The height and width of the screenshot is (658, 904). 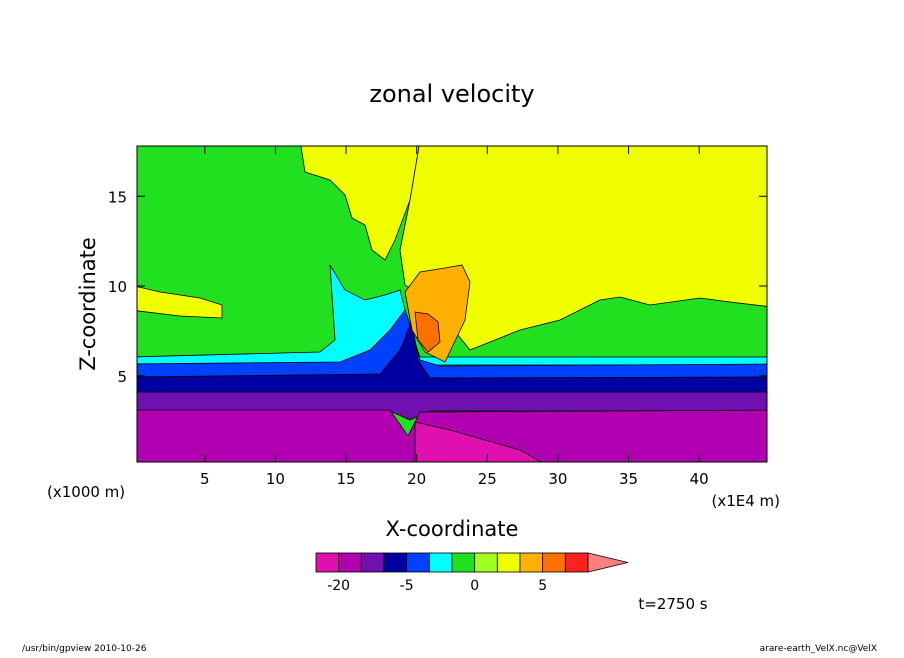 I want to click on x-tick-label: 5, so click(x=205, y=479).